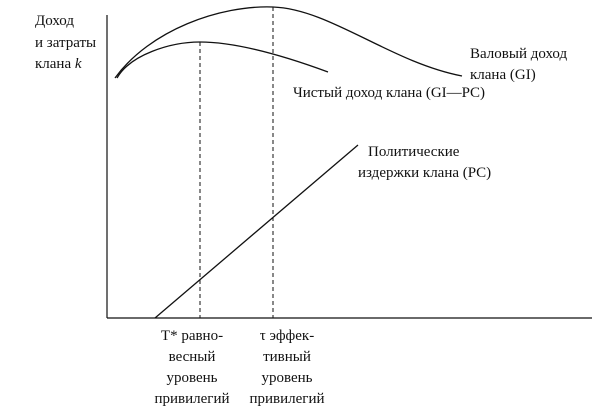 This screenshot has width=611, height=413. I want to click on net-income-curve, so click(222, 60).